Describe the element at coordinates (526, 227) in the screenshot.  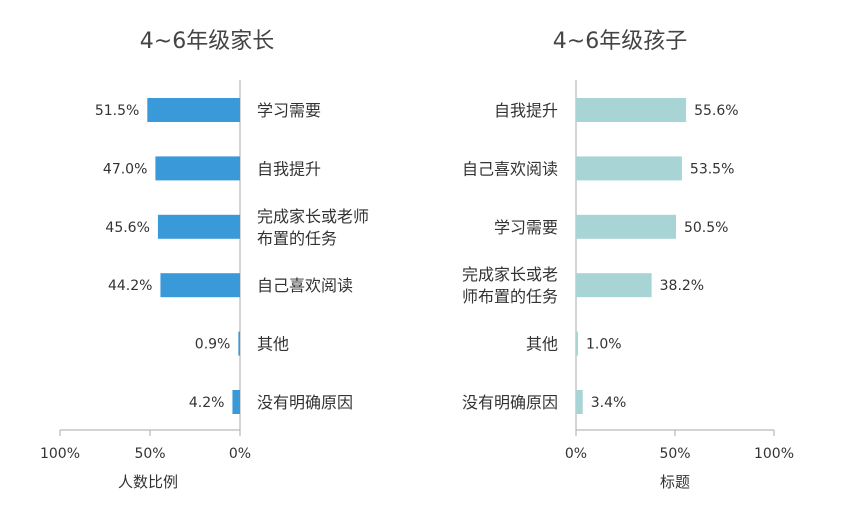
I see `right-category-label: 学习需要` at that location.